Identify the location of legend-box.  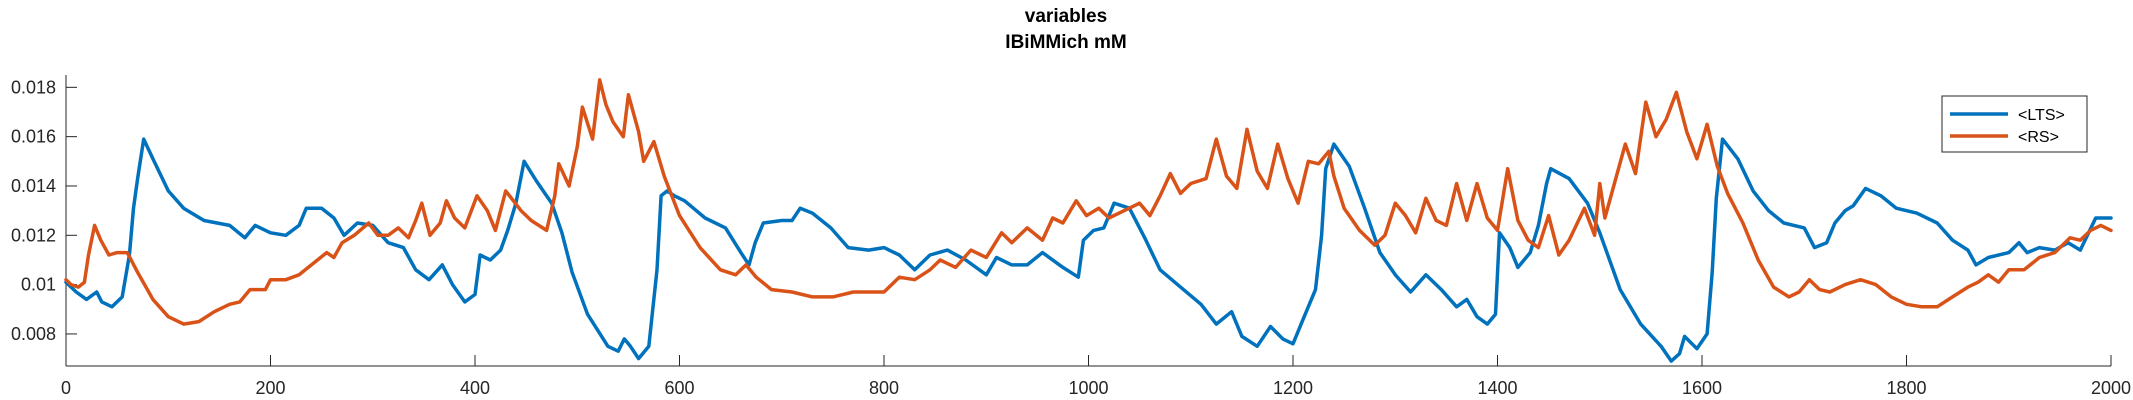
(2014, 124).